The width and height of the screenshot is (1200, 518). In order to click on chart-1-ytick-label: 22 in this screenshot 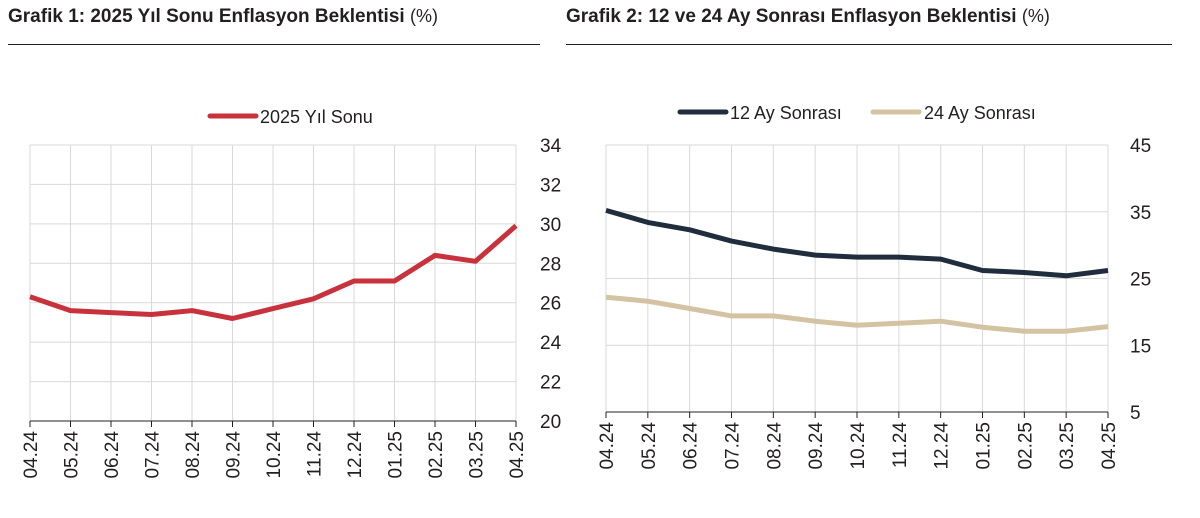, I will do `click(550, 383)`.